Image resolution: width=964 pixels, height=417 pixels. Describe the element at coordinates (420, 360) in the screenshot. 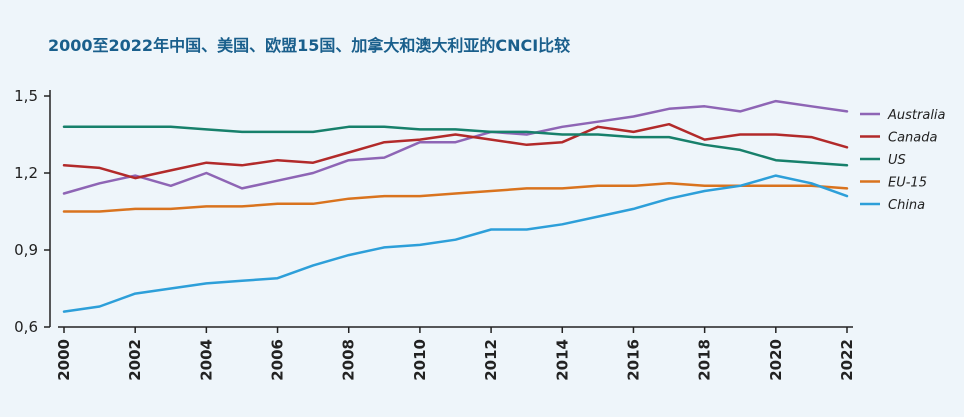

I see `x-tick-label: 2010` at that location.